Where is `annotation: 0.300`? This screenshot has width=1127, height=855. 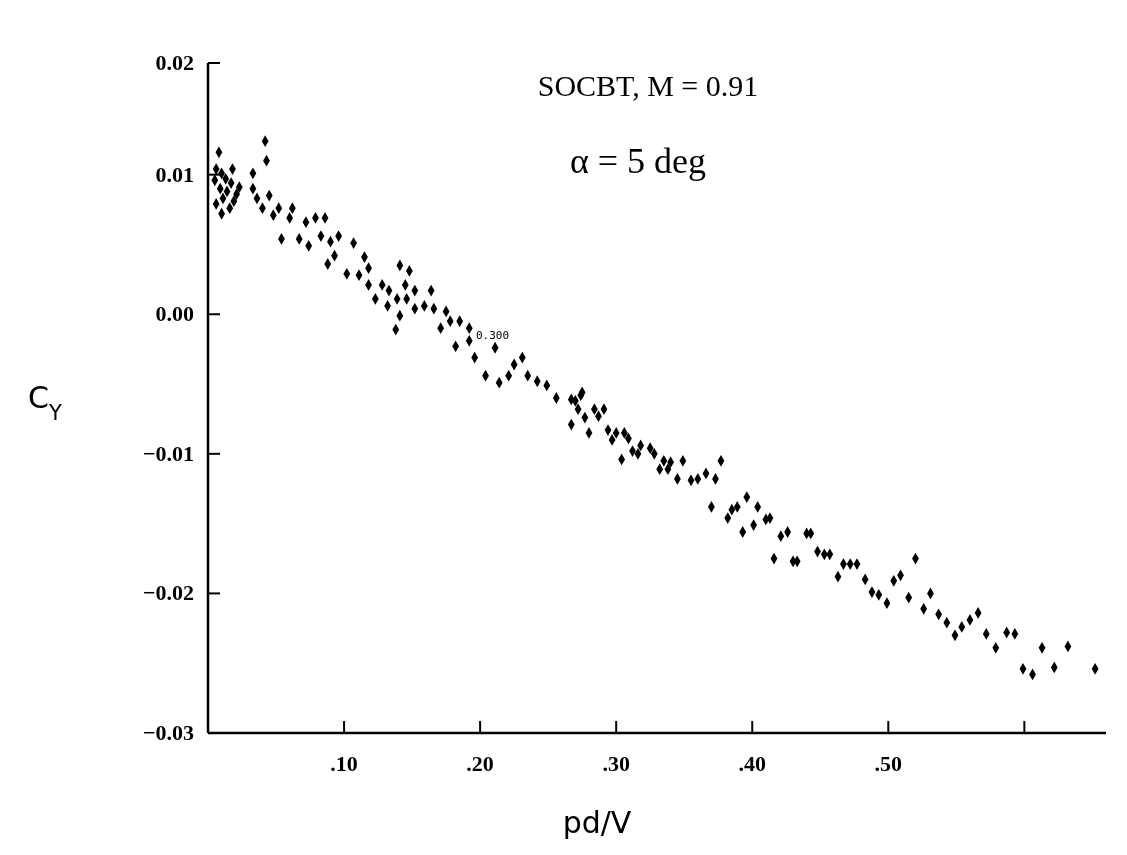 annotation: 0.300 is located at coordinates (492, 335).